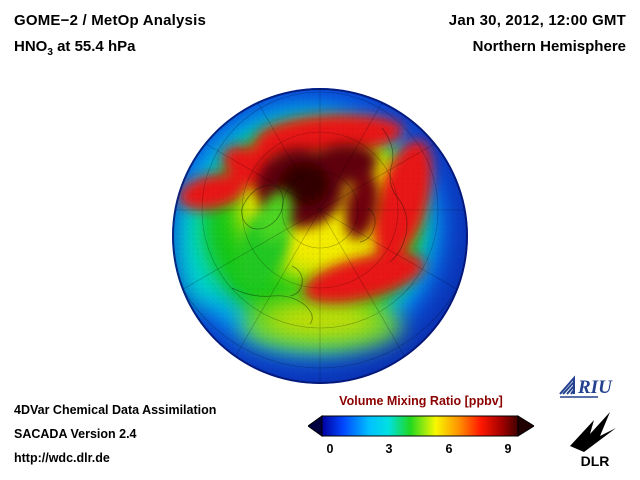 This screenshot has width=640, height=480. What do you see at coordinates (389, 449) in the screenshot?
I see `tick-3: 3` at bounding box center [389, 449].